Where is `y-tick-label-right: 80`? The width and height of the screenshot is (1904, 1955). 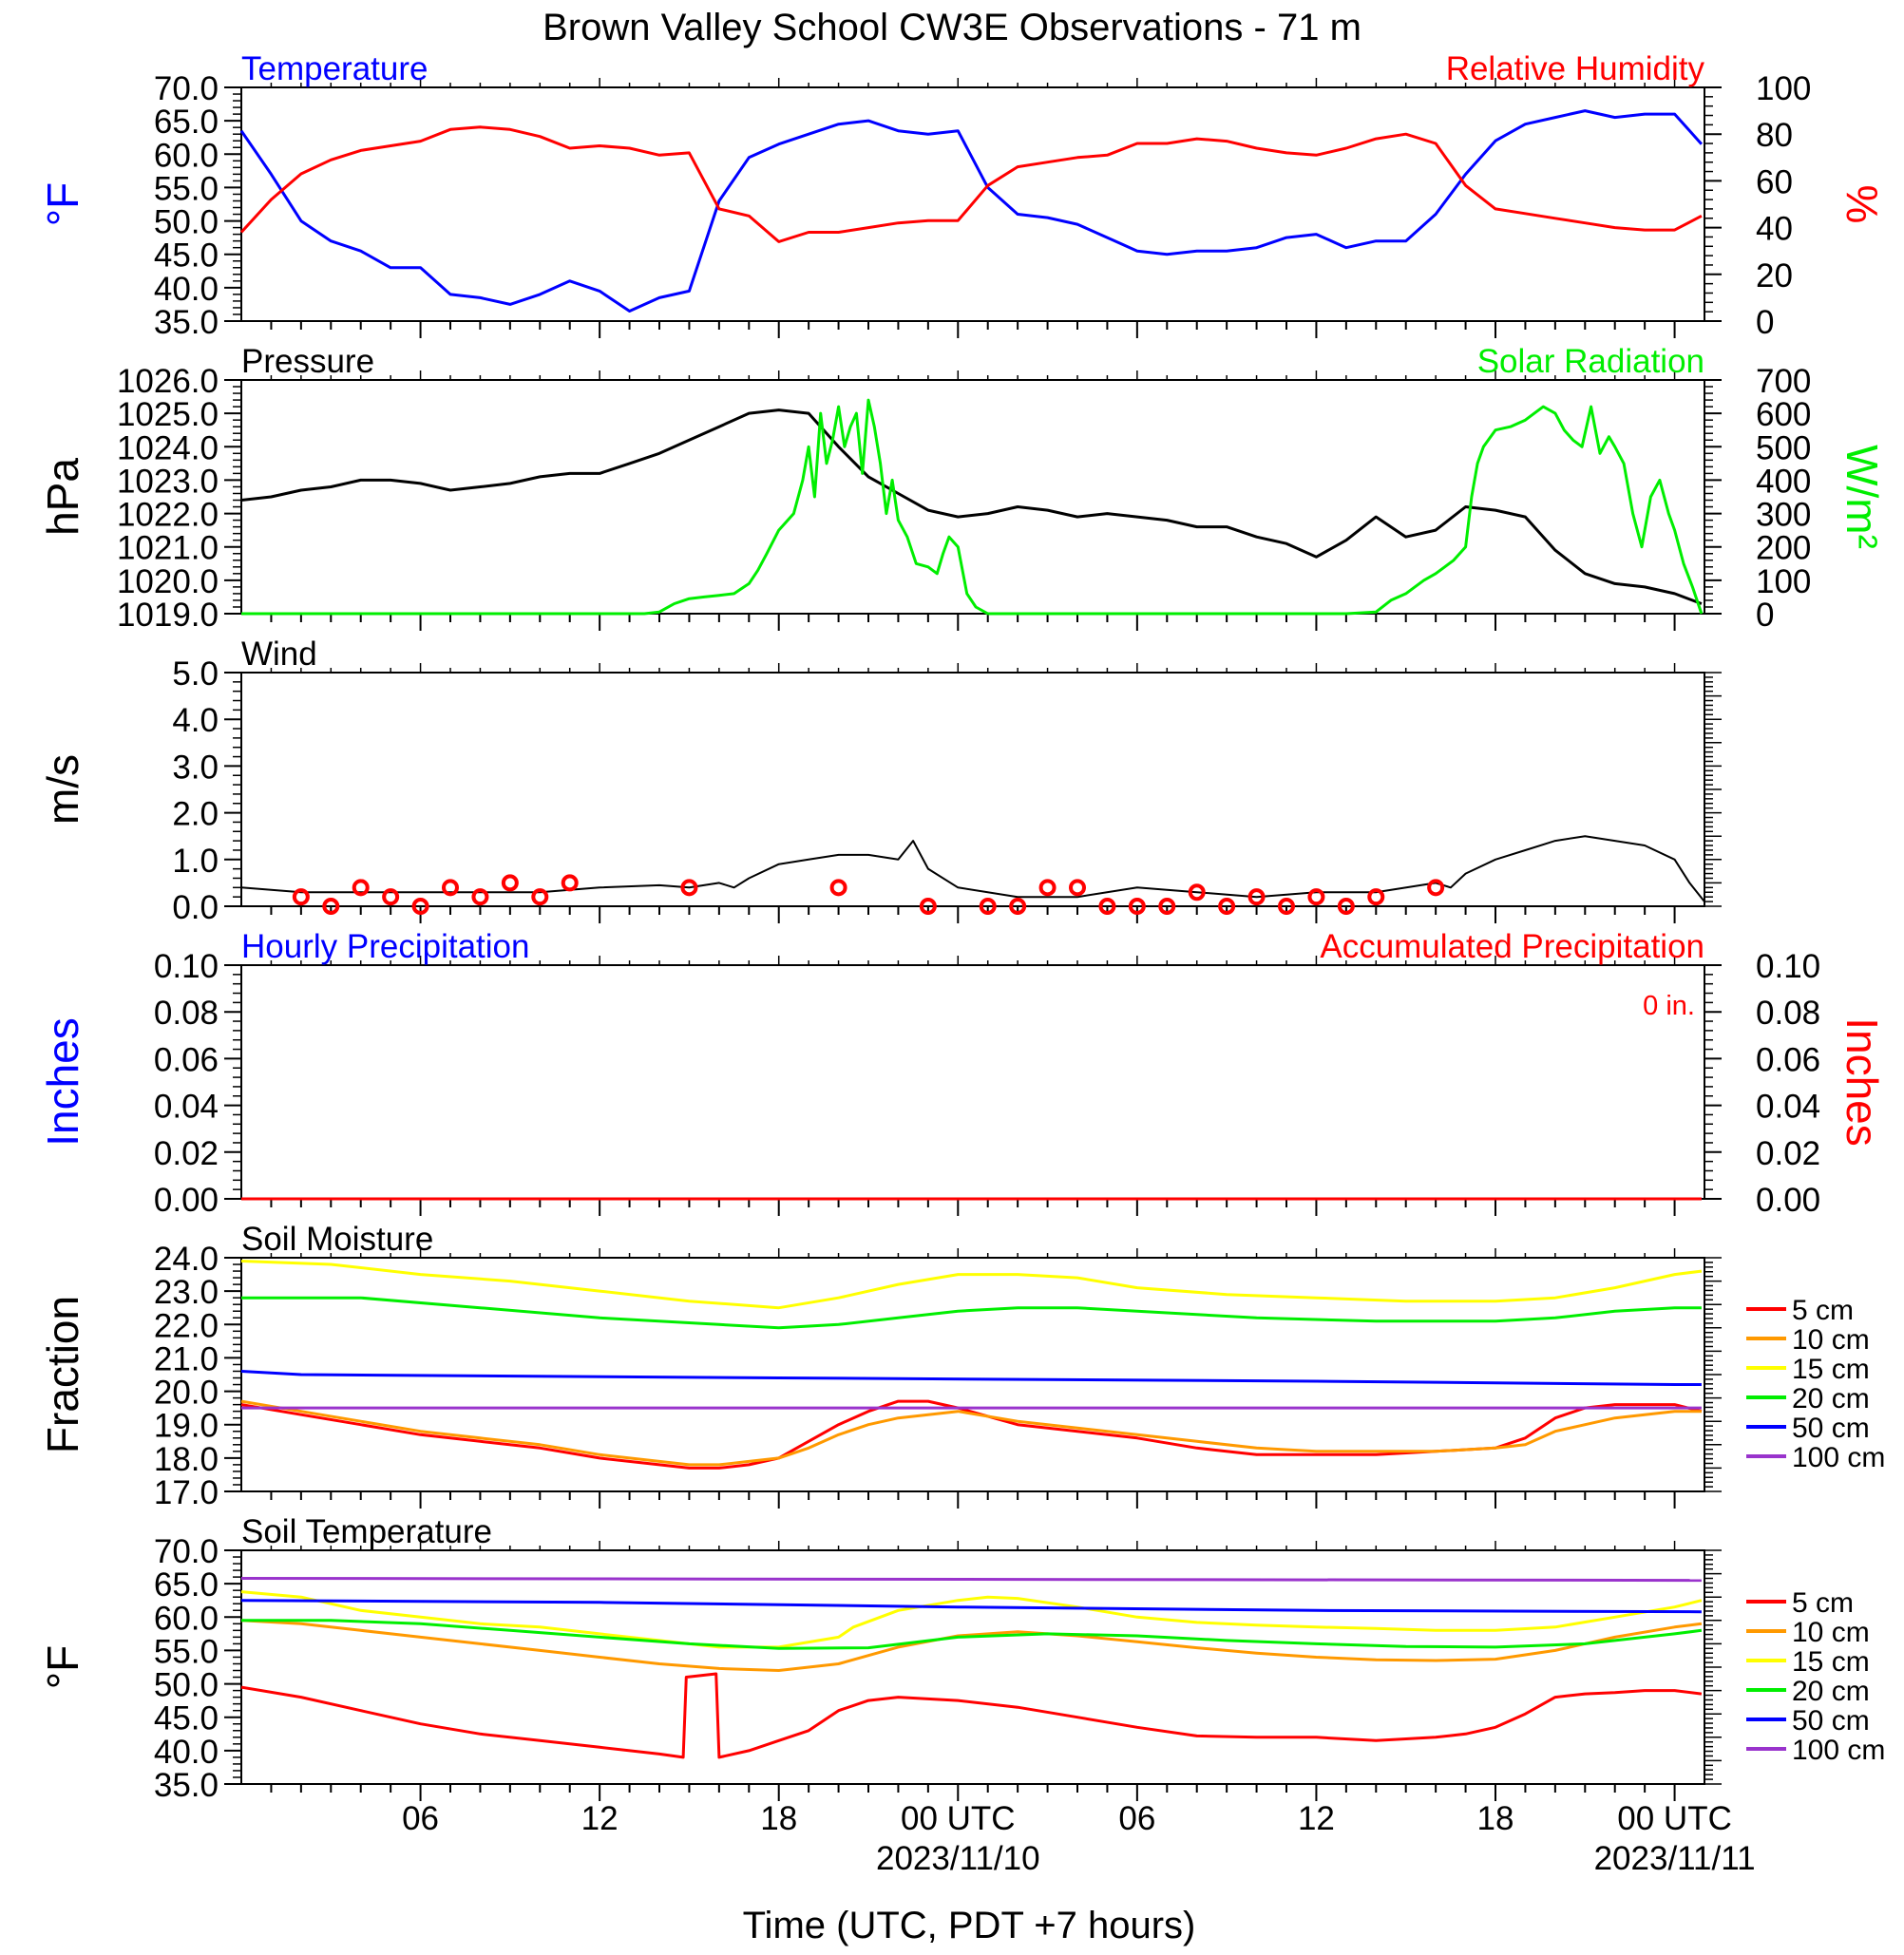 y-tick-label-right: 80 is located at coordinates (1775, 135).